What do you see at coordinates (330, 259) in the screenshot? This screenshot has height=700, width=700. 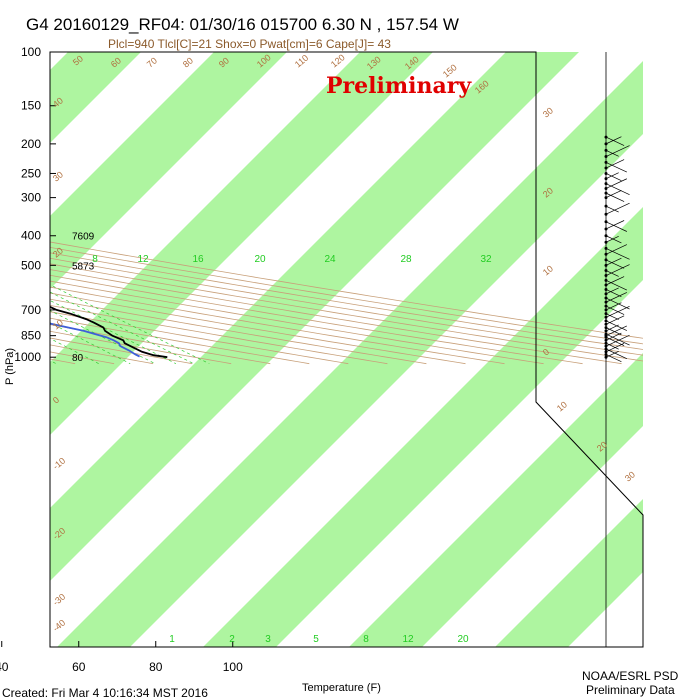 I see `mixing-ratio-label: 24` at bounding box center [330, 259].